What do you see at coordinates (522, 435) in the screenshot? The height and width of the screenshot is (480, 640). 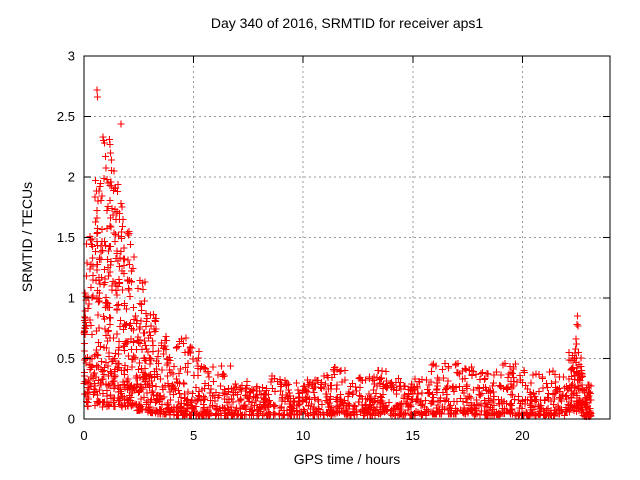 I see `x-tick-label: 20` at bounding box center [522, 435].